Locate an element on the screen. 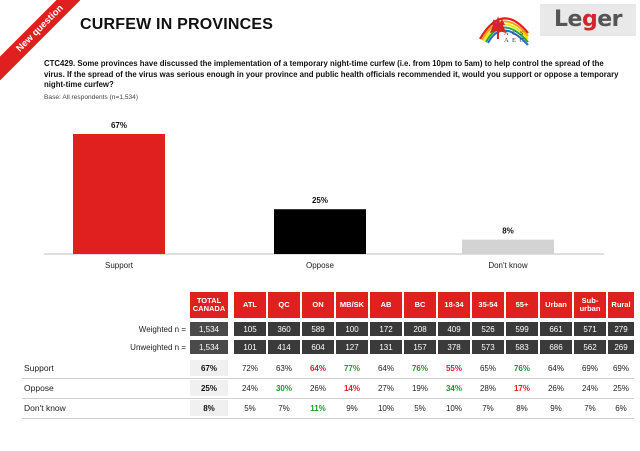 This screenshot has height=451, width=640. table-cell: 11% is located at coordinates (318, 408).